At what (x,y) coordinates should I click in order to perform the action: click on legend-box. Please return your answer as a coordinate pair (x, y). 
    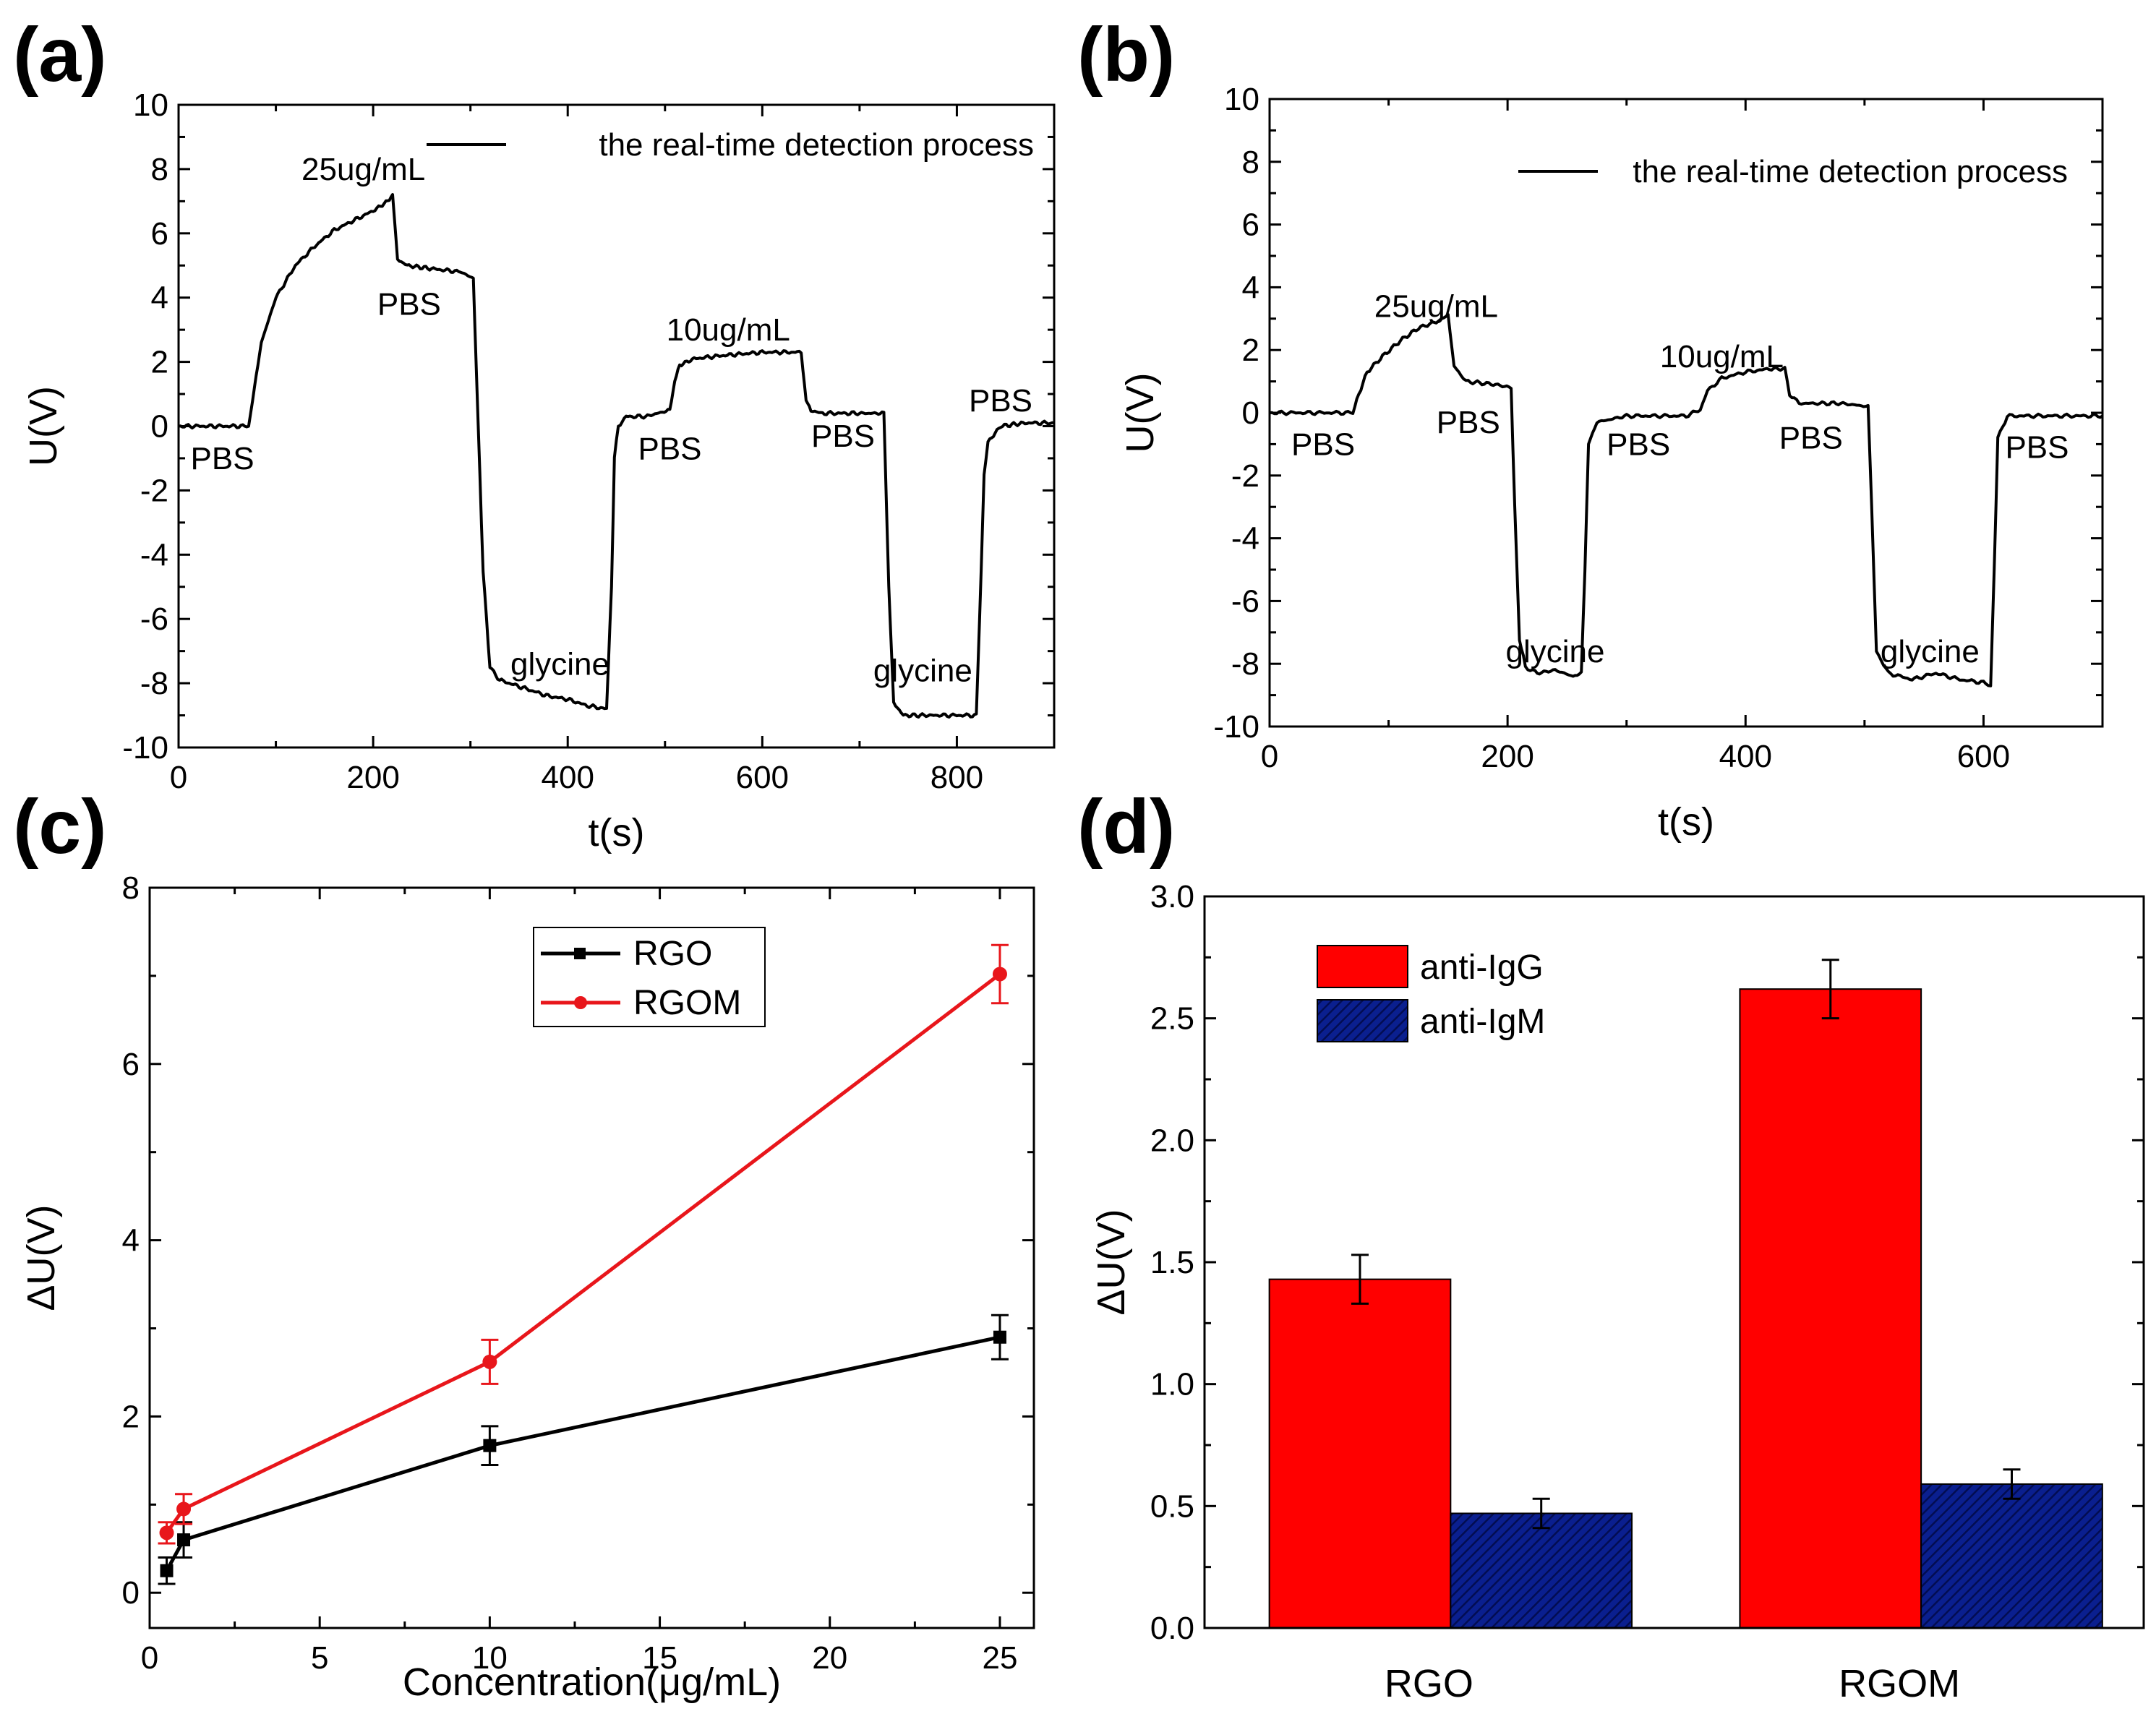
    Looking at the image, I should click on (649, 977).